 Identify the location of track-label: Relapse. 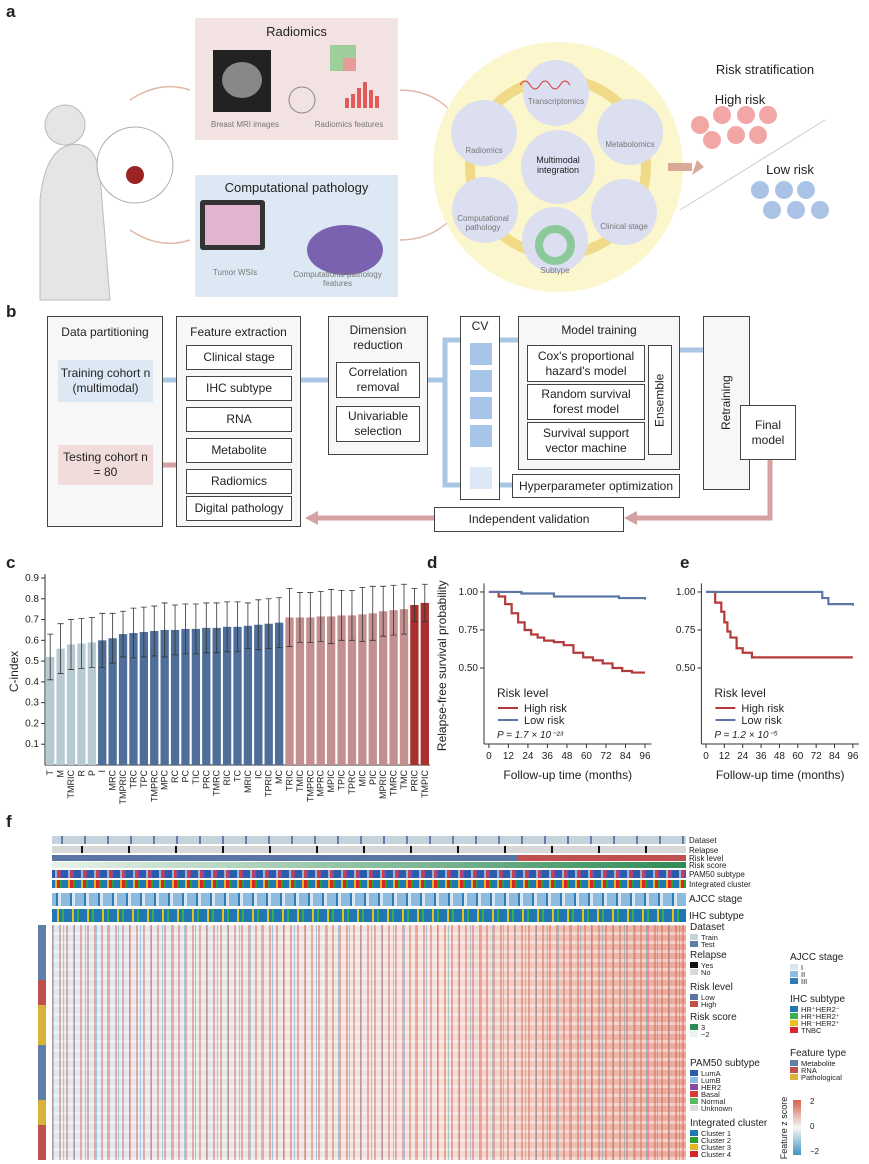
(704, 850).